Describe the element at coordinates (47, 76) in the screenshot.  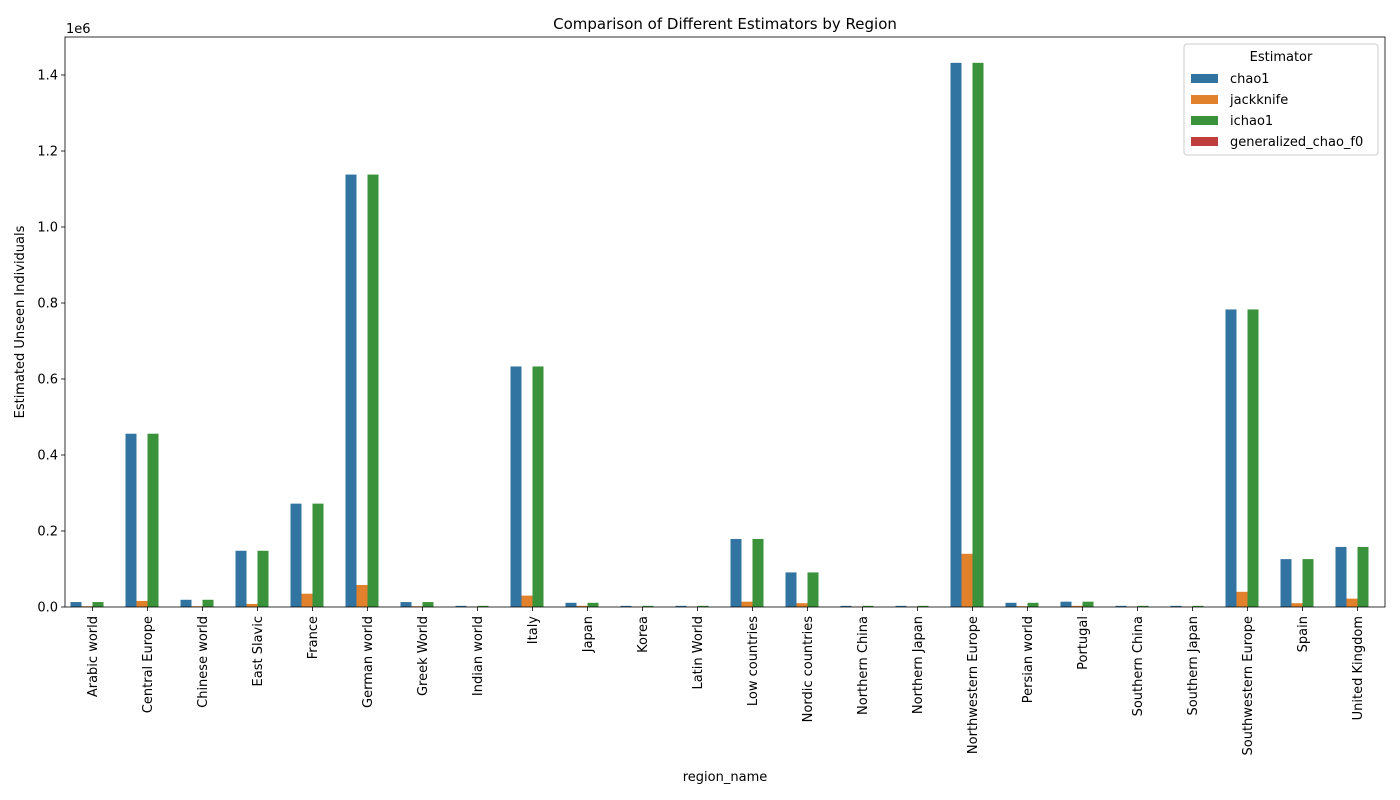
I see `y-tick-label: 1.4` at that location.